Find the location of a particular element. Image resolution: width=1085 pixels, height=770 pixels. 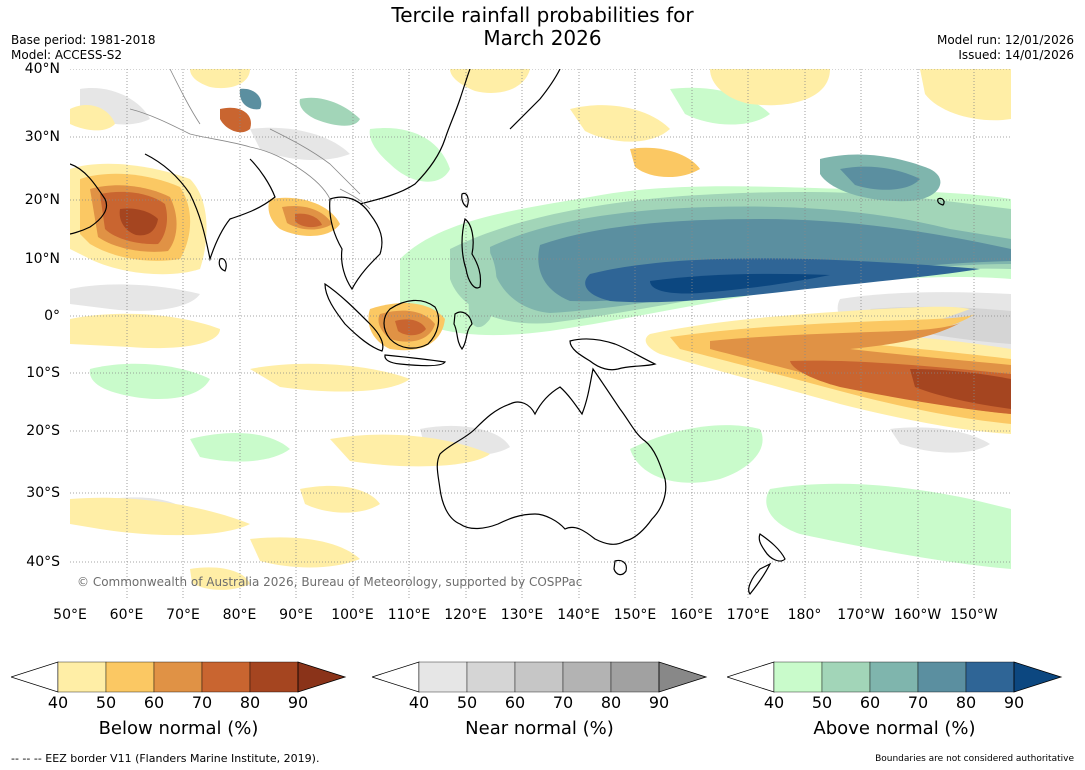

lon-tick-label: 80°E is located at coordinates (239, 615).